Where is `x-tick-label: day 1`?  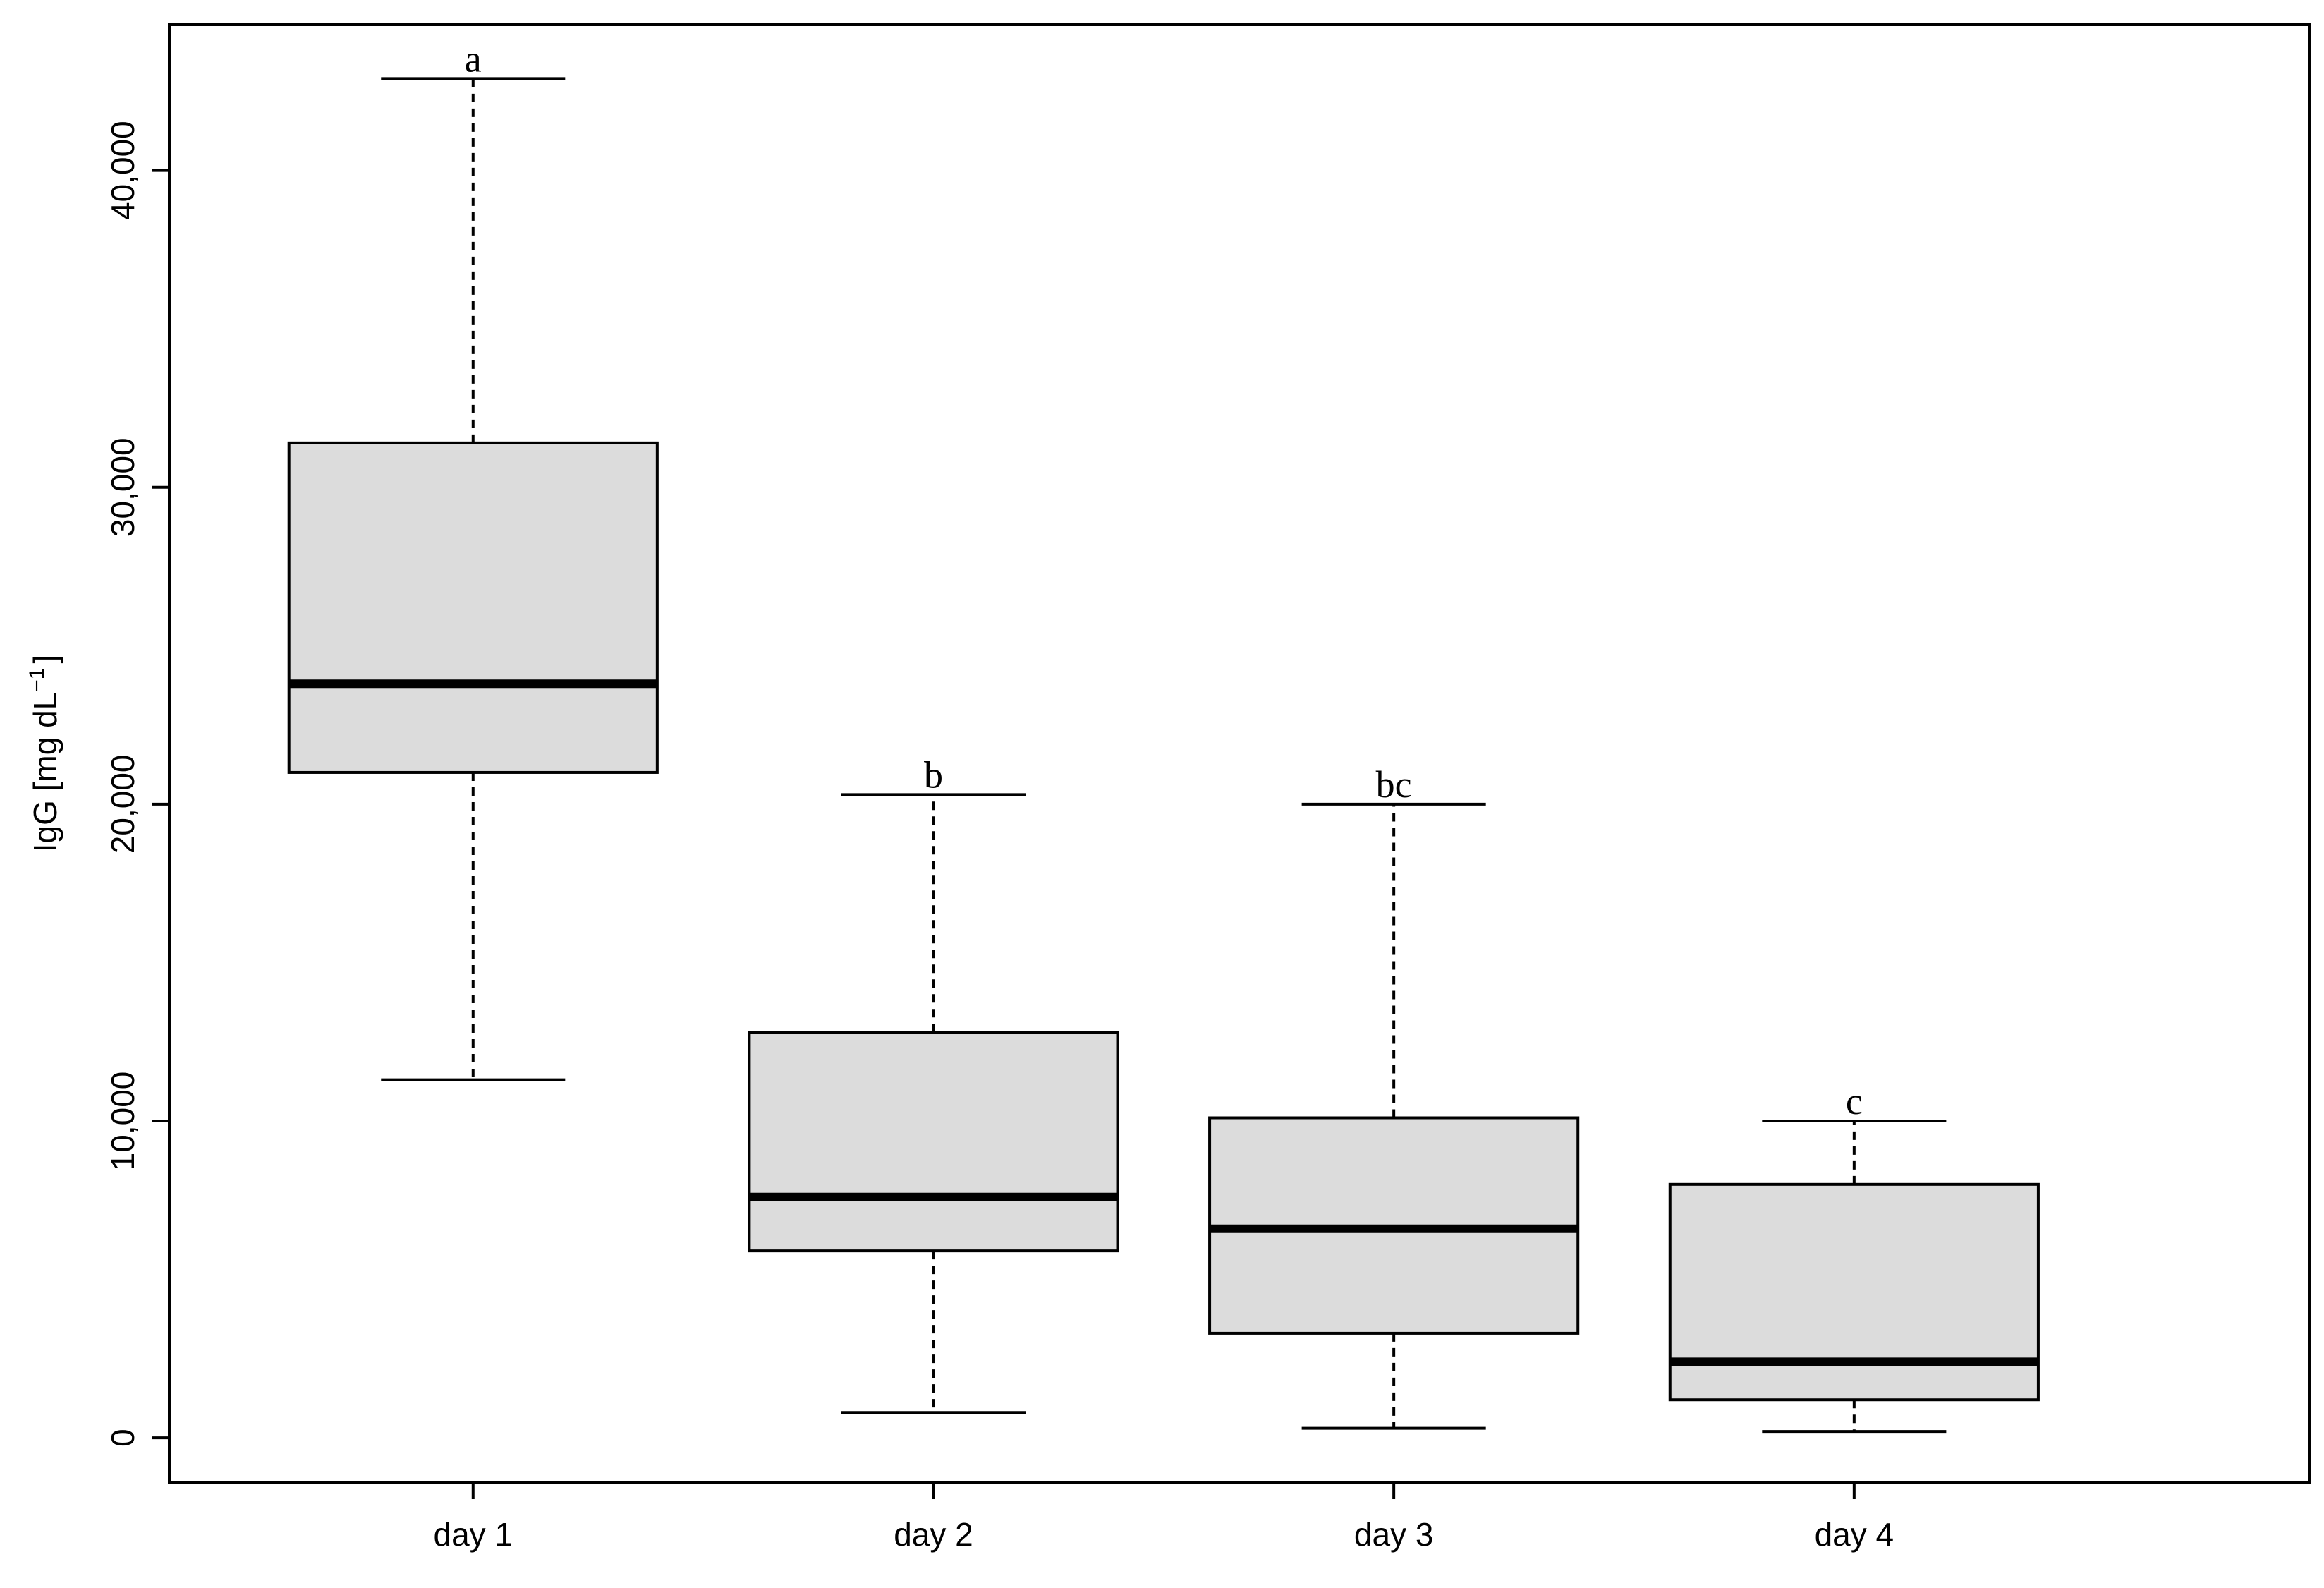 x-tick-label: day 1 is located at coordinates (473, 1535).